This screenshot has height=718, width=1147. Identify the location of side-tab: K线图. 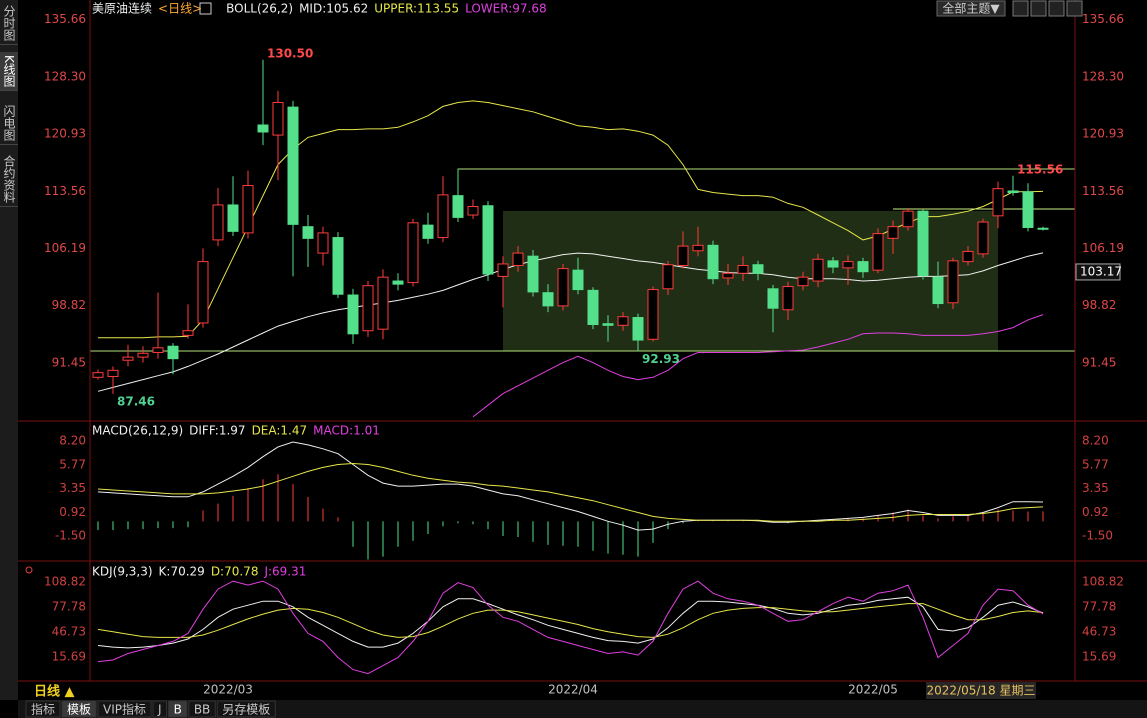
(9, 71).